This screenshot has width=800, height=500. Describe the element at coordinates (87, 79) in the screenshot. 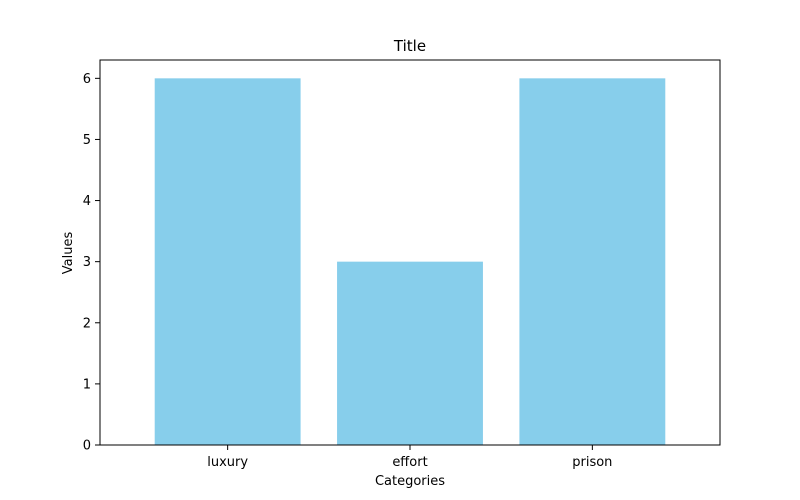

I see `y-tick-label: 6` at that location.